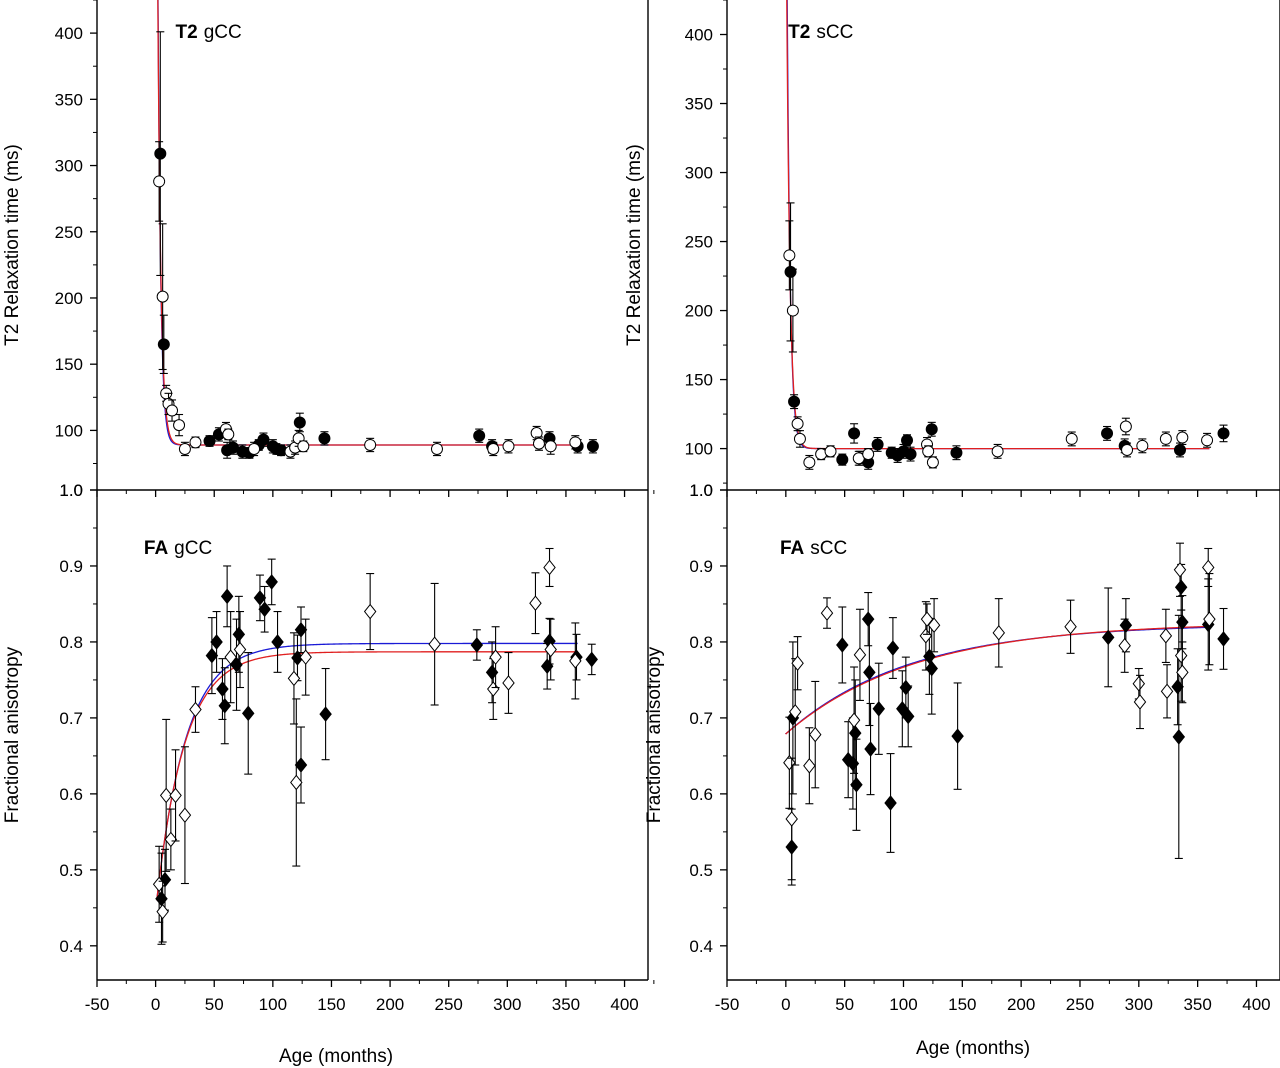  Describe the element at coordinates (1256, 1004) in the screenshot. I see `x-tick-label: 400` at that location.